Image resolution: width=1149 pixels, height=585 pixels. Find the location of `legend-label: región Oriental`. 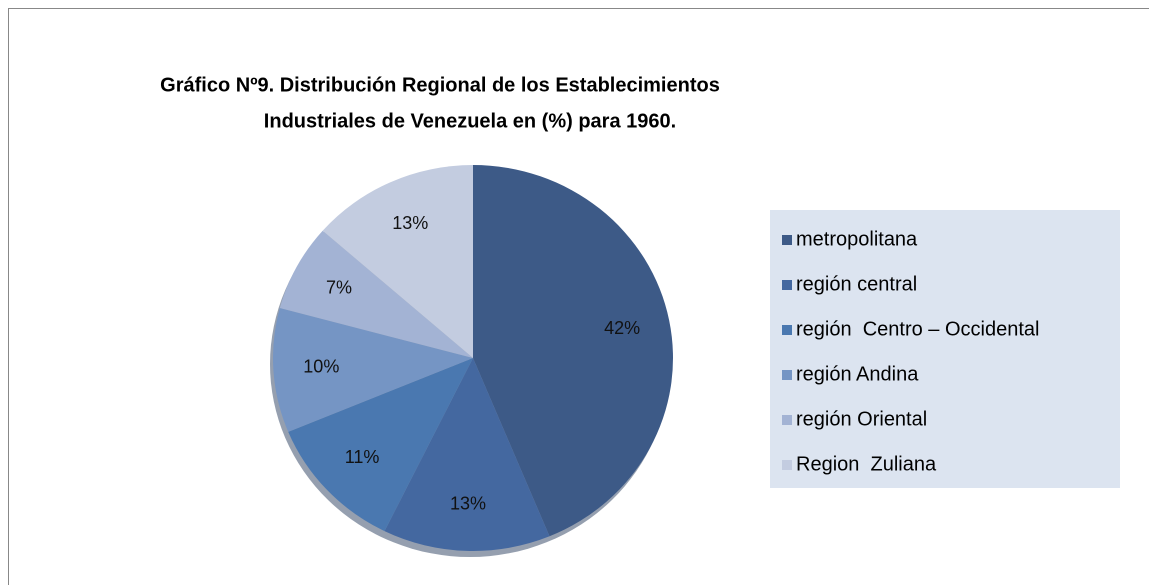

legend-label: región Oriental is located at coordinates (861, 419).